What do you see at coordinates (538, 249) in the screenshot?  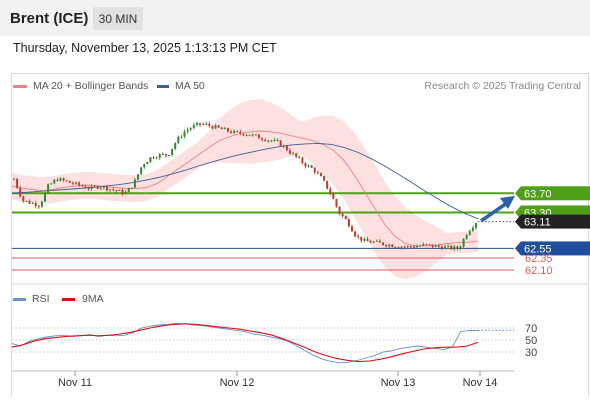 I see `price-tag-62.55-text: 62.55` at bounding box center [538, 249].